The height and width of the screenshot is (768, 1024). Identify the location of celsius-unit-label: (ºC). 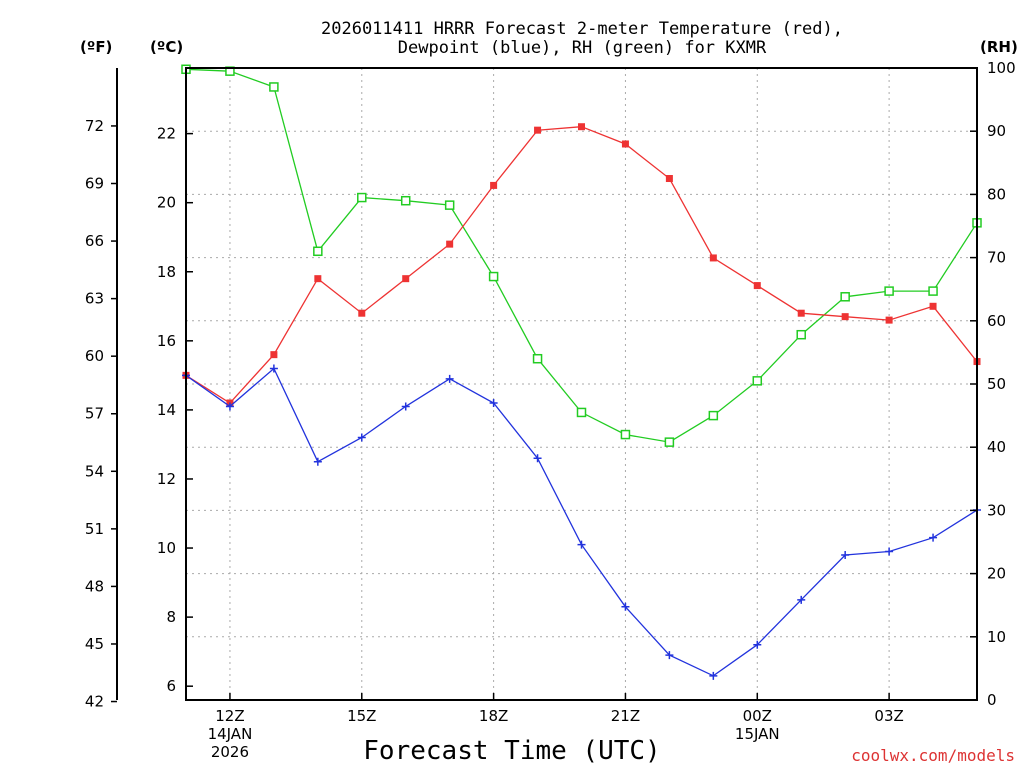
(166, 47).